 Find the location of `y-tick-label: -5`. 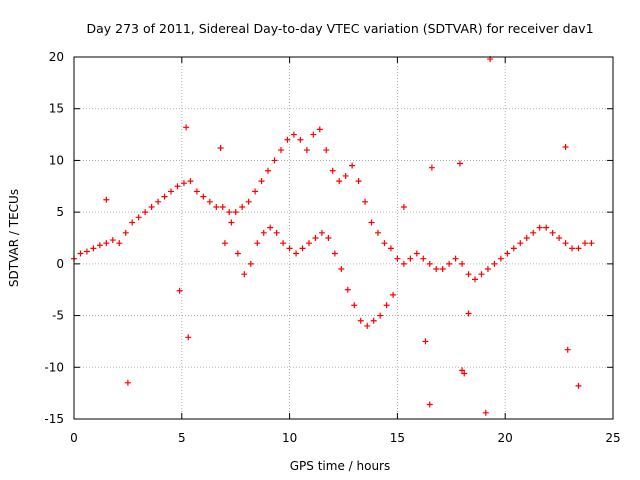

y-tick-label: -5 is located at coordinates (58, 316).